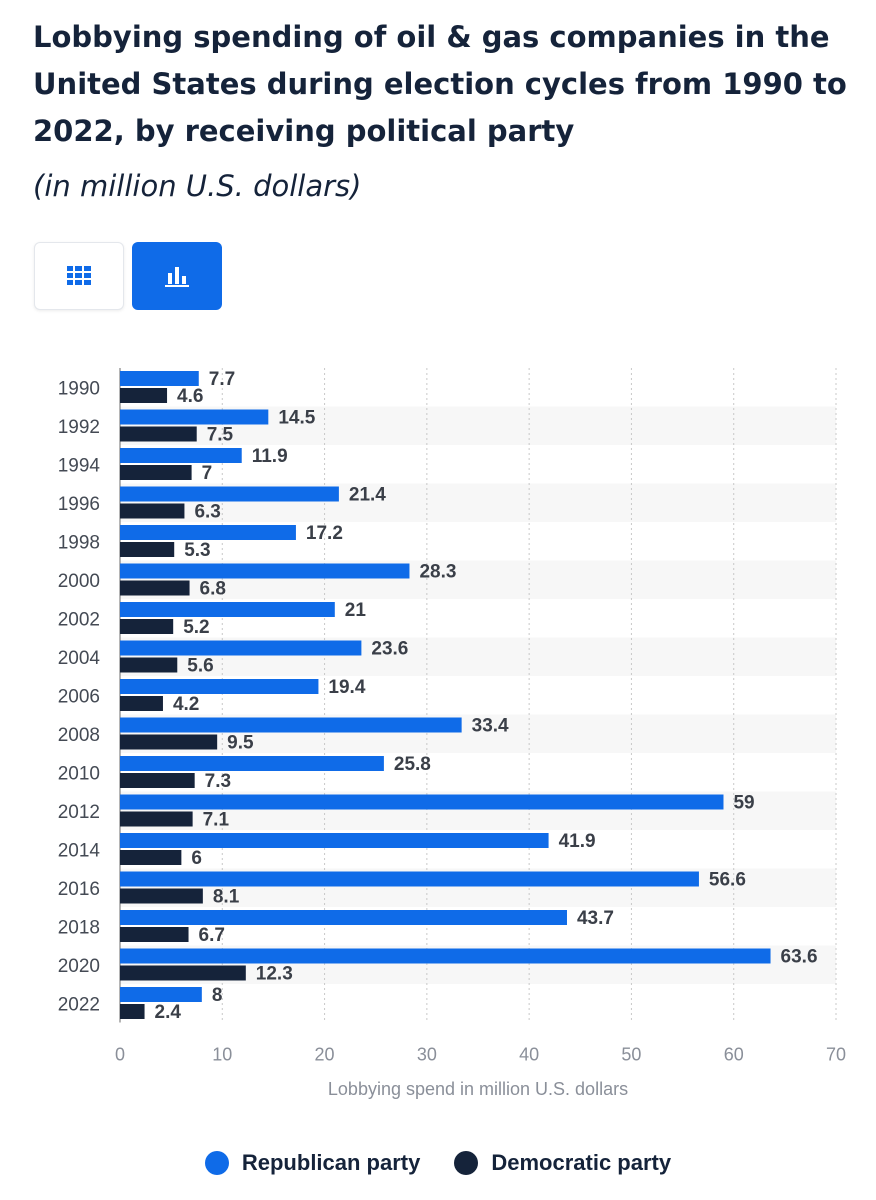 The width and height of the screenshot is (876, 1200). I want to click on data-label: 19.4, so click(346, 687).